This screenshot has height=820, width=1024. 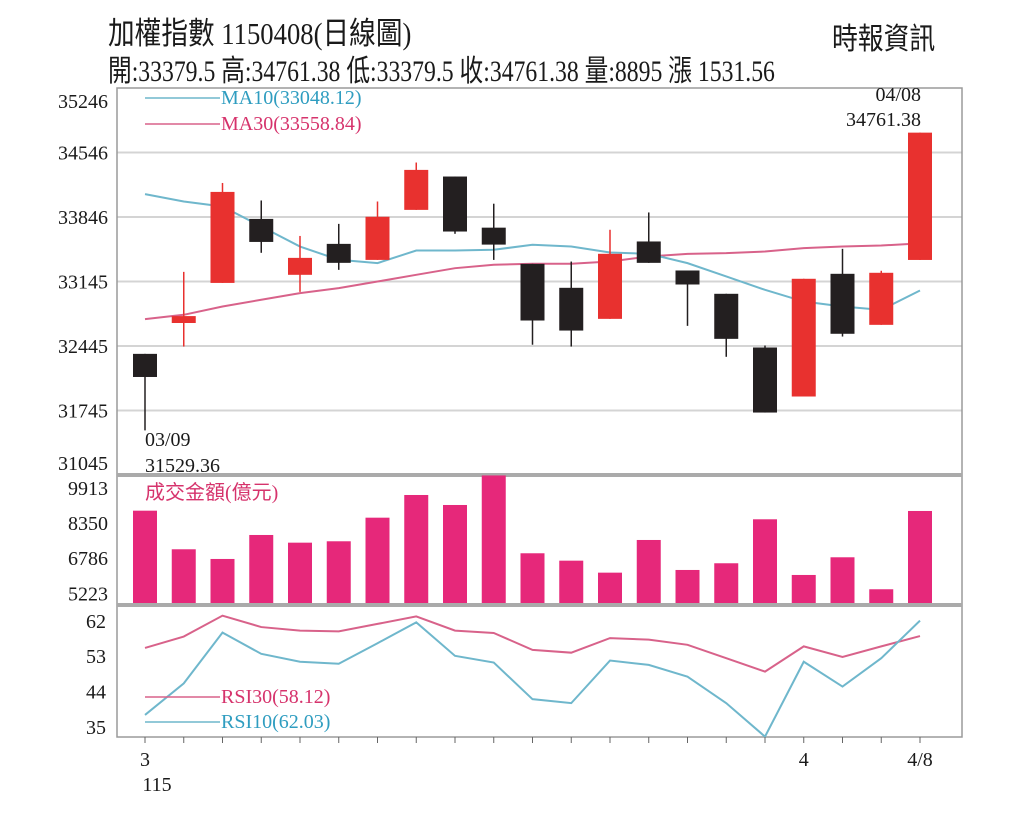 I want to click on x-tick-sublabel: 115, so click(x=156, y=785).